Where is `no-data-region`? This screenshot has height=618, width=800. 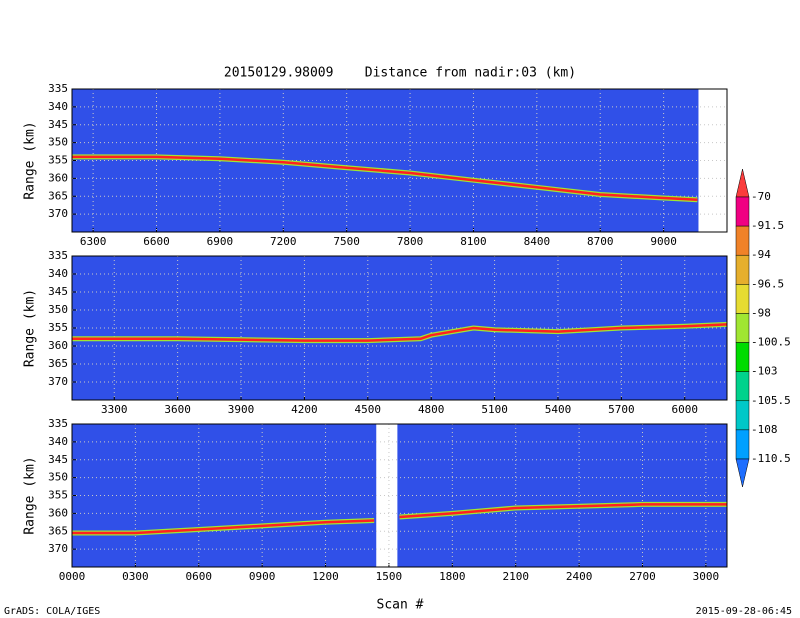
no-data-region is located at coordinates (387, 495).